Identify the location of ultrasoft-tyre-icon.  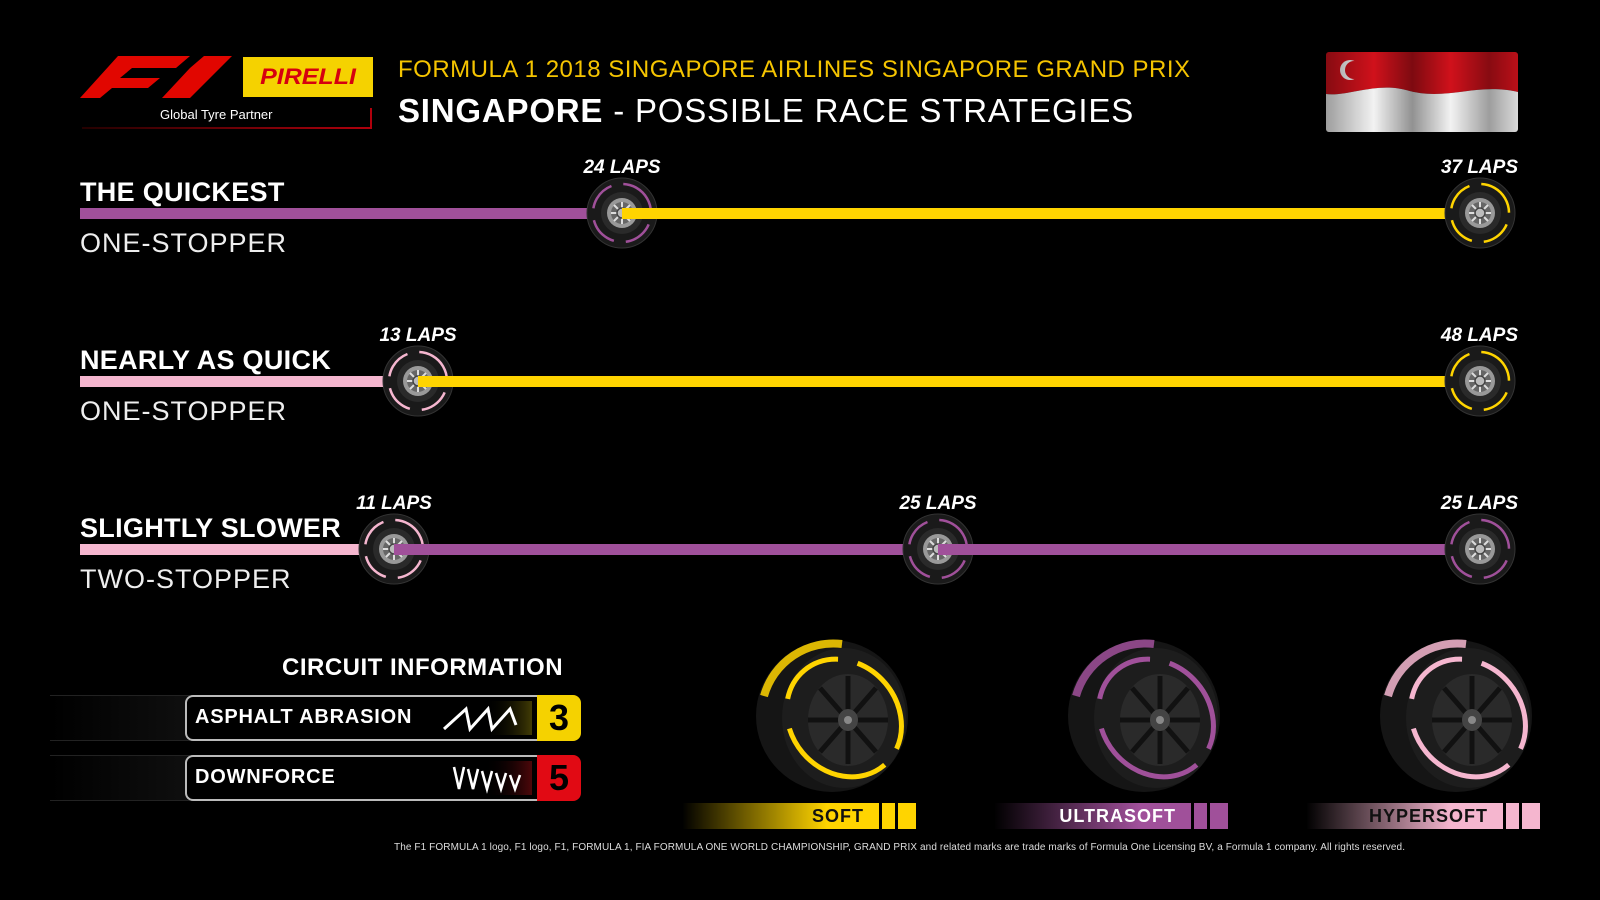
(1480, 549).